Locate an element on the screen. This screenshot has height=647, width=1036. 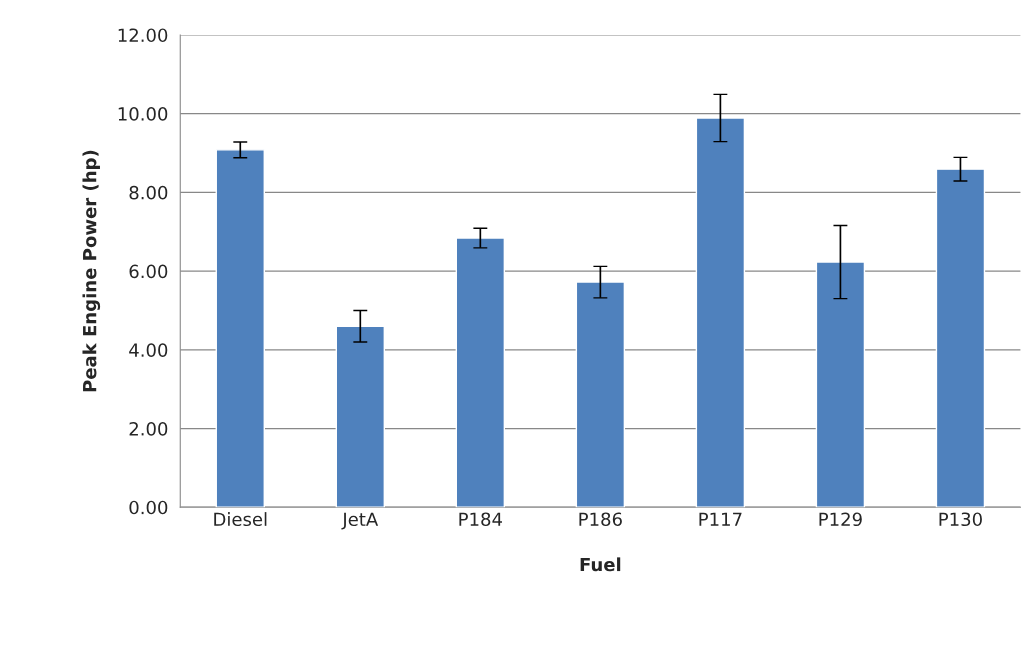
y-tick-label: 2.00 is located at coordinates (148, 428).